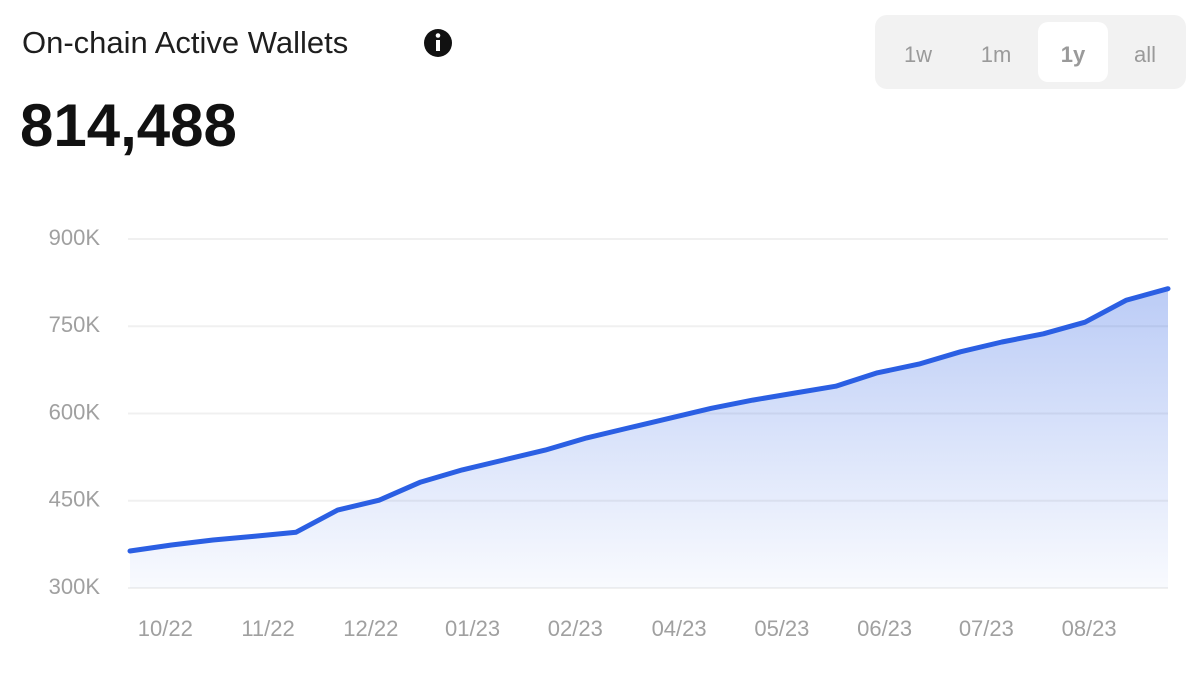  I want to click on x-tick-label: 12/22, so click(370, 628).